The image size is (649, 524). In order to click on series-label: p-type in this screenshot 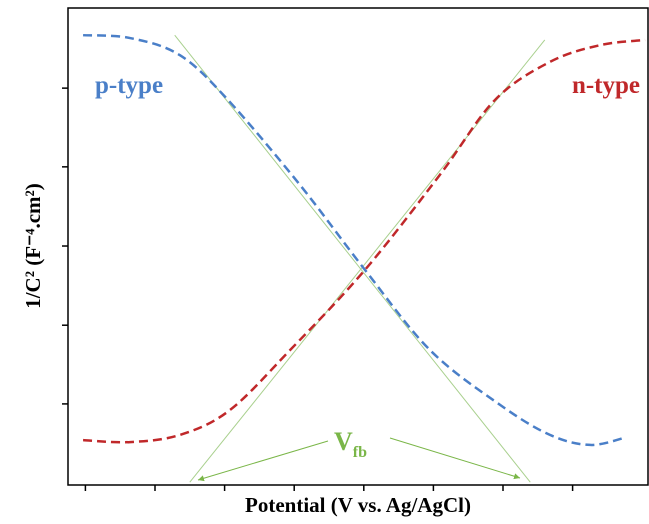, I will do `click(129, 85)`.